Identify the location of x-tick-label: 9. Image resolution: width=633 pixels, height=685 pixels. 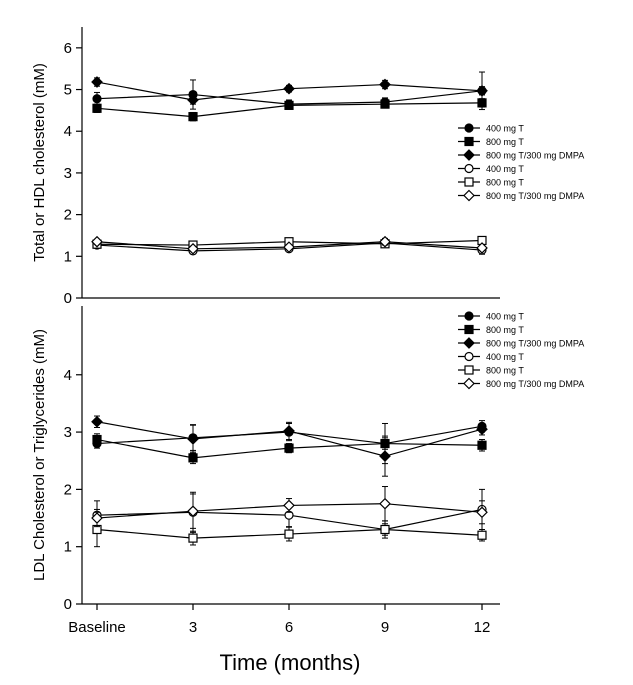
(385, 627).